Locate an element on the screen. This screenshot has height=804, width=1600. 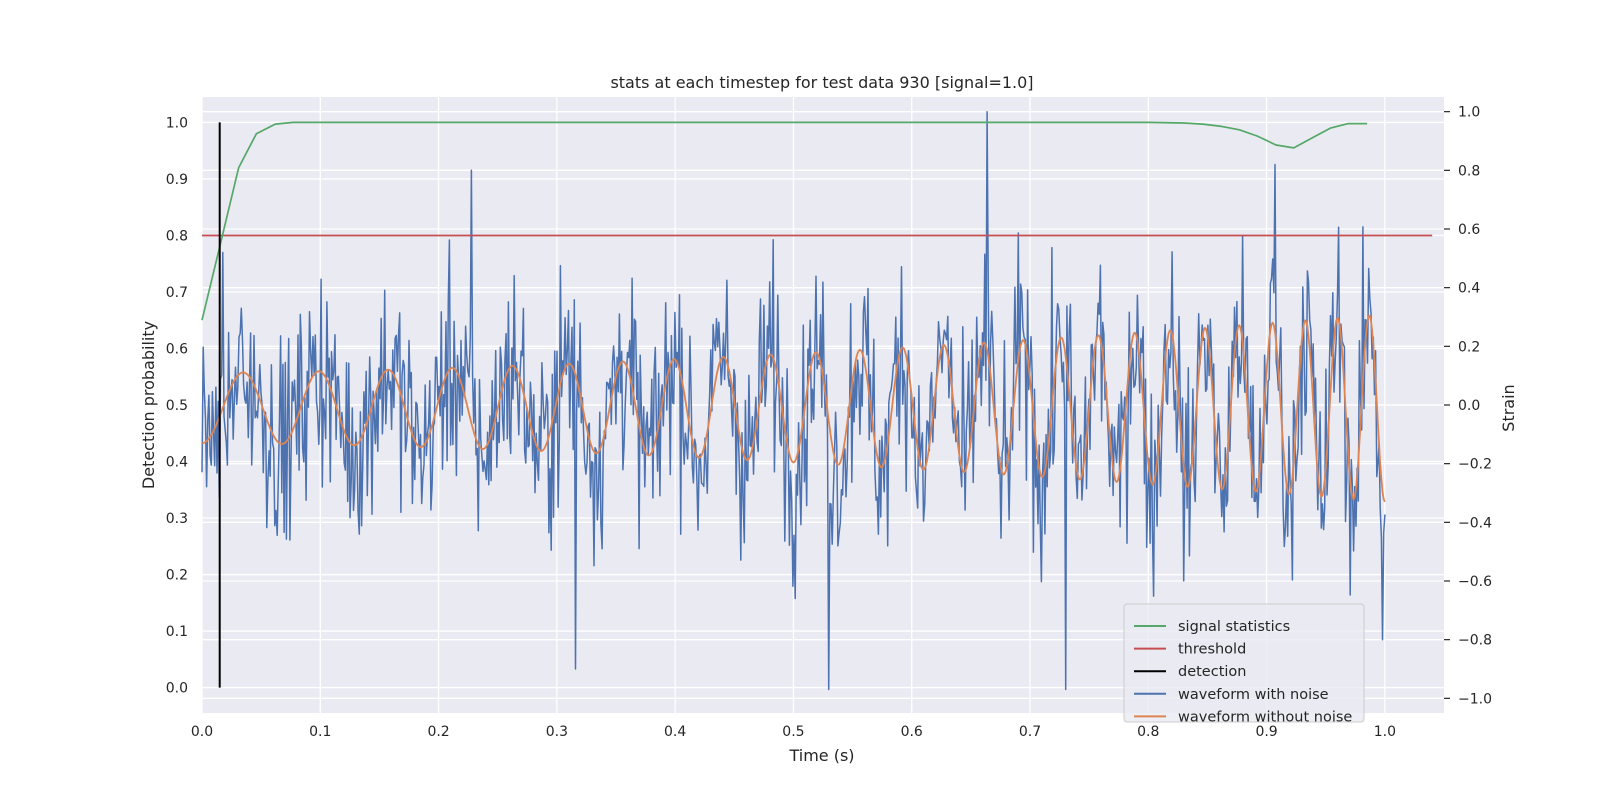
y2-tick-label: 0.0 is located at coordinates (1469, 406).